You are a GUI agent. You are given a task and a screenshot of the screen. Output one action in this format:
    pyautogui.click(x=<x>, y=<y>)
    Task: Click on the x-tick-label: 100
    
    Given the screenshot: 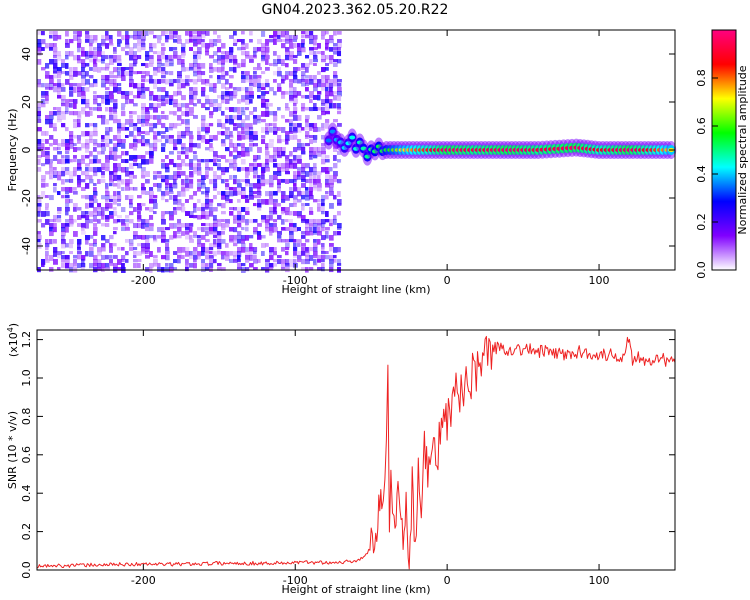 What is the action you would take?
    pyautogui.click(x=599, y=580)
    